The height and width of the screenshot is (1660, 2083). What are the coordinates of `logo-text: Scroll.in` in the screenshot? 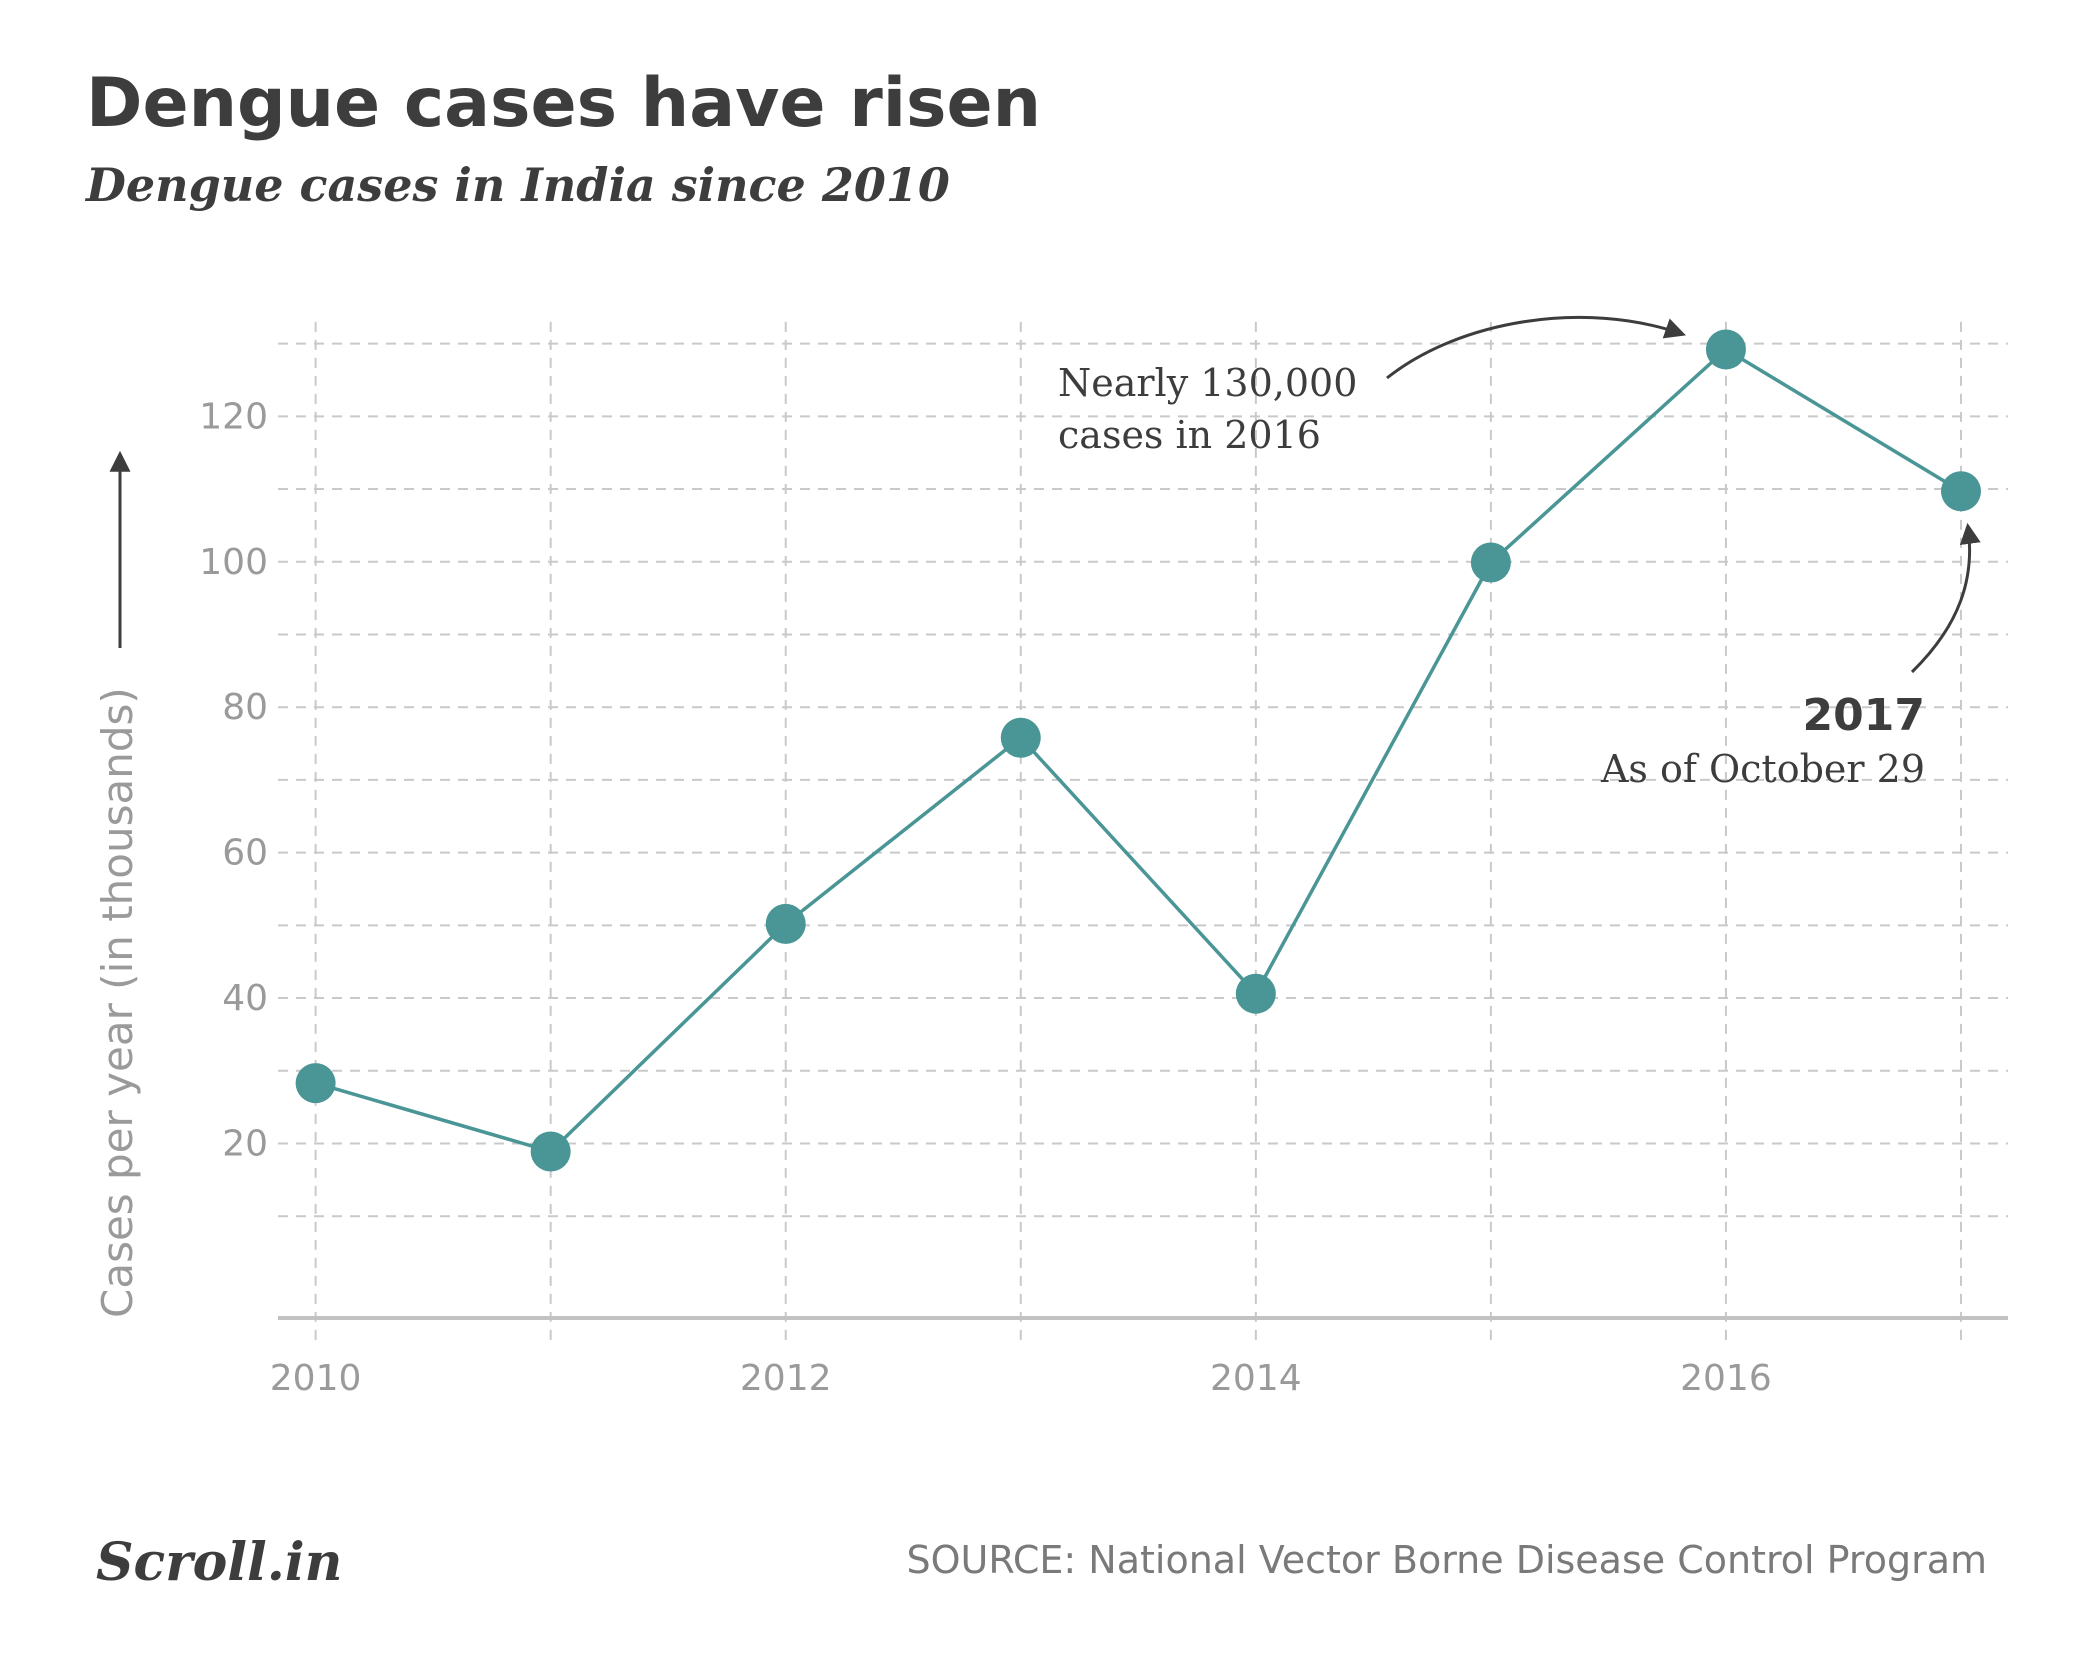 It's located at (219, 1562).